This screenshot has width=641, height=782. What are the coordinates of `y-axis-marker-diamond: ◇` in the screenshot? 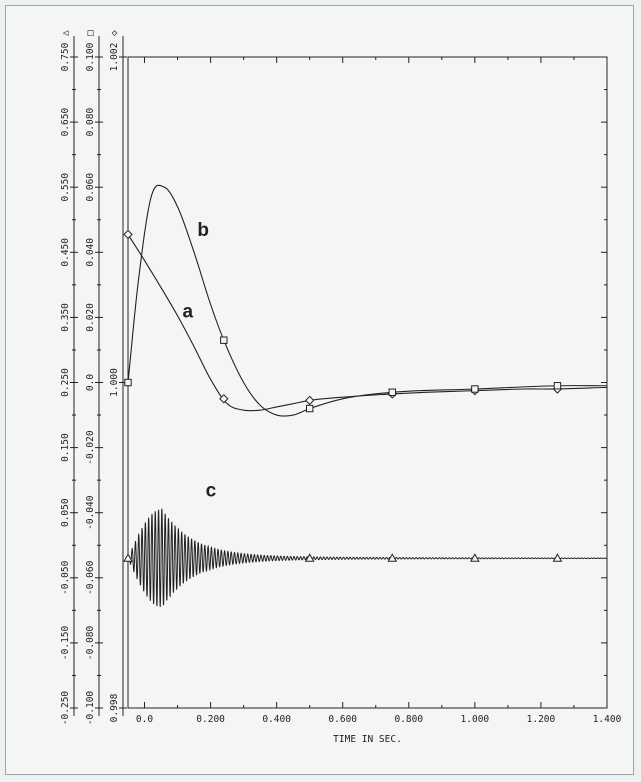 It's located at (114, 33).